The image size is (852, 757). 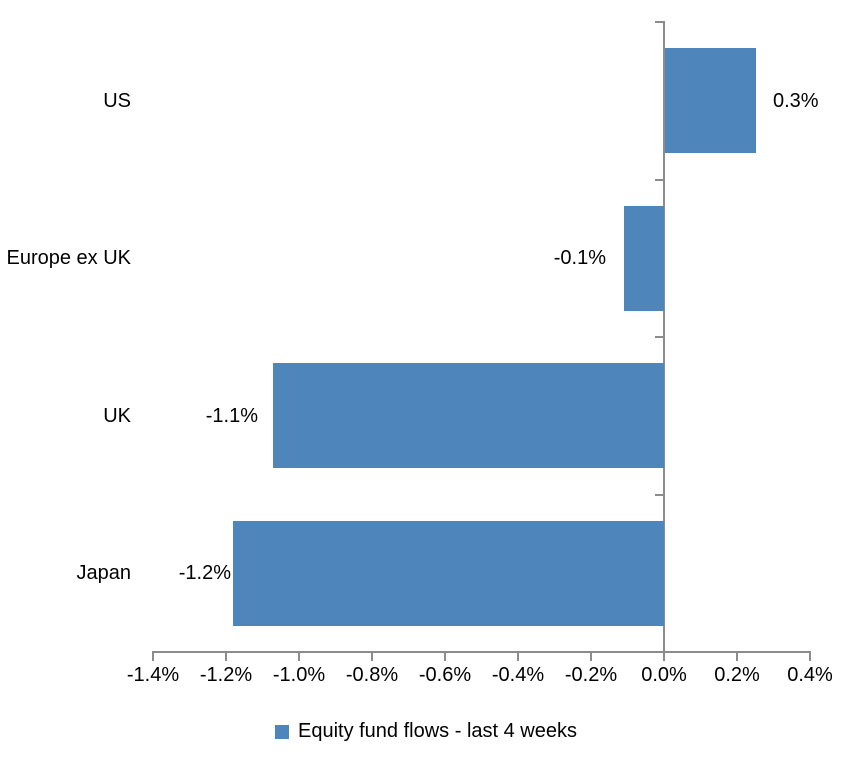 What do you see at coordinates (579, 258) in the screenshot?
I see `data-label: -0.1%` at bounding box center [579, 258].